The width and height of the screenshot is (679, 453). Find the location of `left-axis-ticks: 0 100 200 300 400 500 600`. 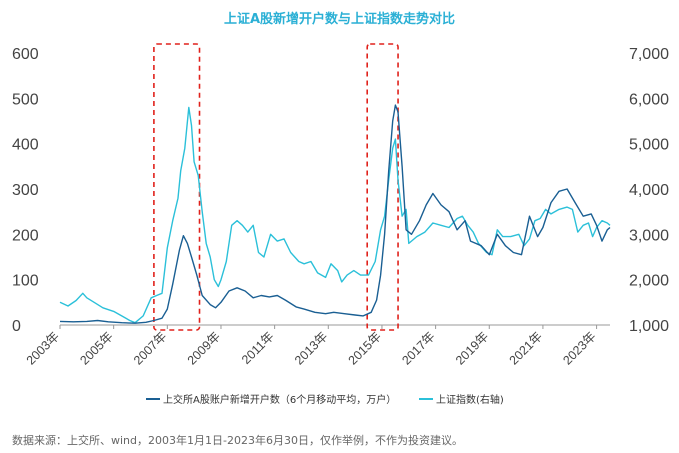

left-axis-ticks: 0 100 200 300 400 500 600 is located at coordinates (25, 190).